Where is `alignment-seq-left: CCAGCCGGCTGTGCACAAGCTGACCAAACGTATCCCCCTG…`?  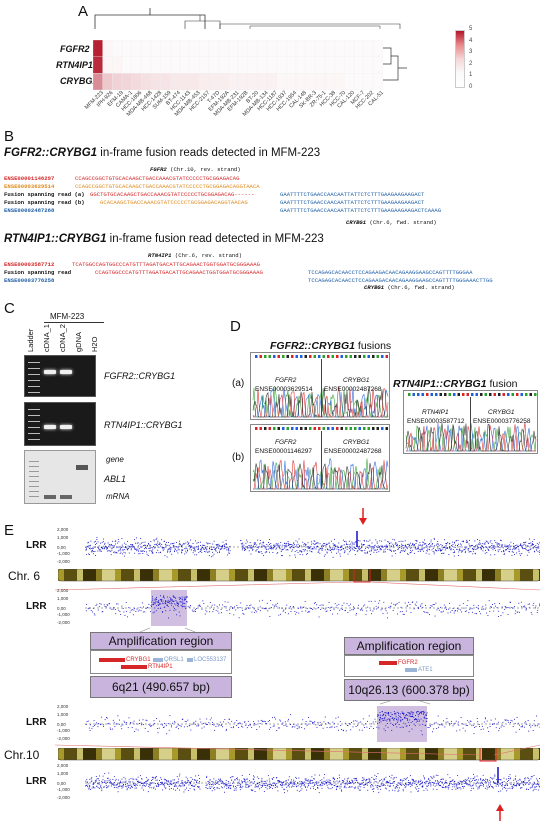 alignment-seq-left: CCAGCCGGCTGTGCACAAGCTGACCAAACGTATCCCCCTG… is located at coordinates (167, 186).